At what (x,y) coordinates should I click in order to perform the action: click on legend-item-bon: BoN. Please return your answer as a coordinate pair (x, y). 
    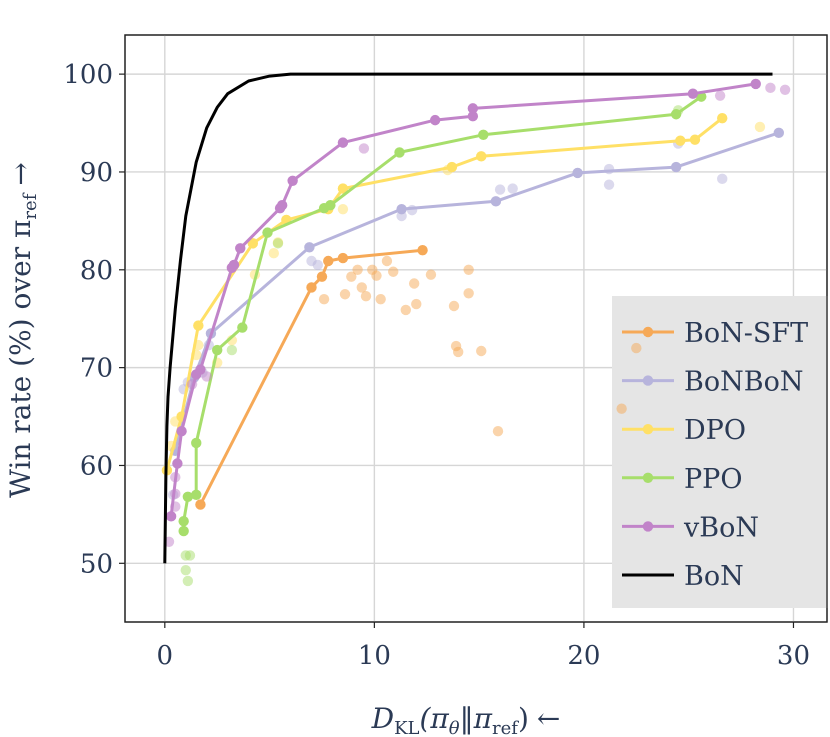
    Looking at the image, I should click on (683, 576).